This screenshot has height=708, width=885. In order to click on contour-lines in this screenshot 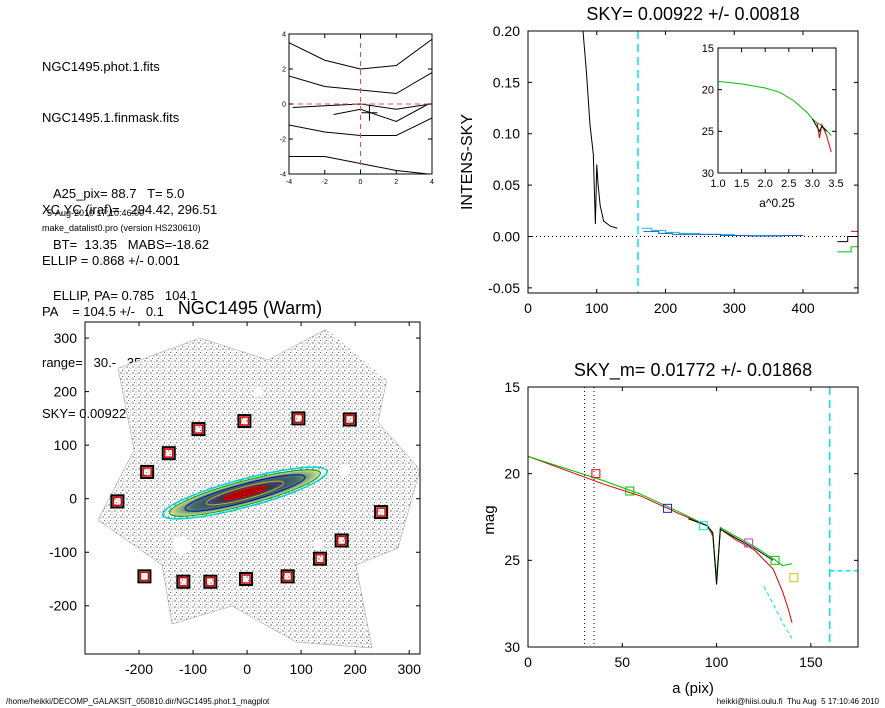, I will do `click(360, 104)`.